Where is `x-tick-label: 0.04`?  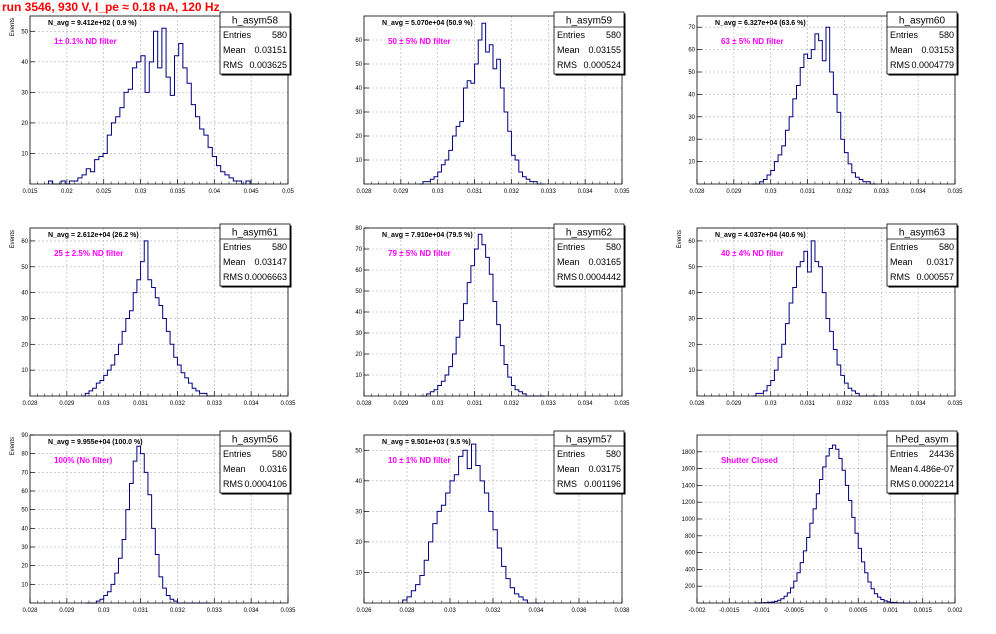 x-tick-label: 0.04 is located at coordinates (214, 192).